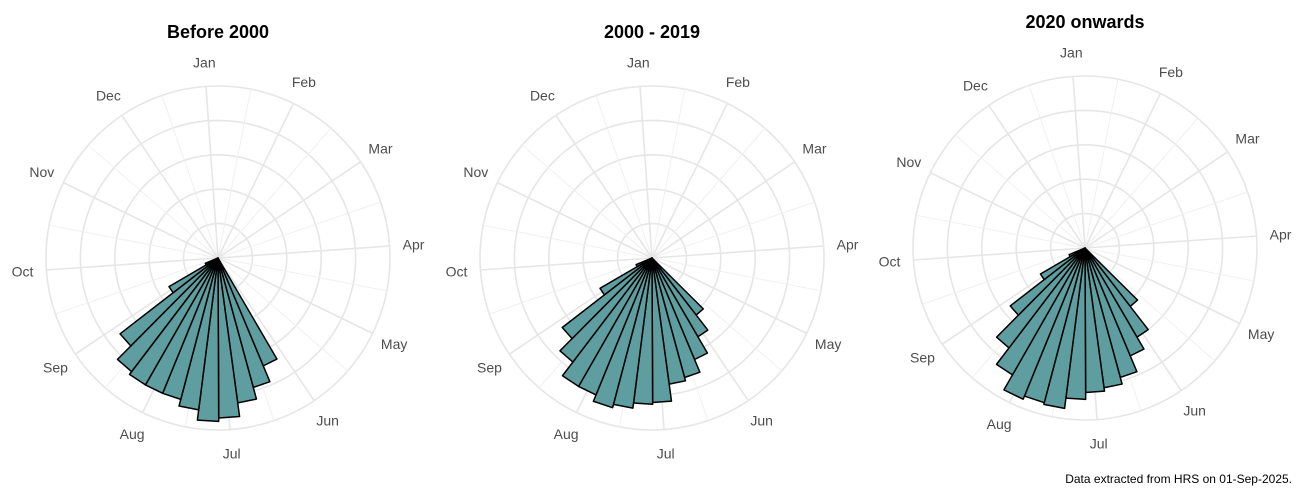 The height and width of the screenshot is (500, 1300). What do you see at coordinates (652, 32) in the screenshot?
I see `chart-title: 2000 - 2019` at bounding box center [652, 32].